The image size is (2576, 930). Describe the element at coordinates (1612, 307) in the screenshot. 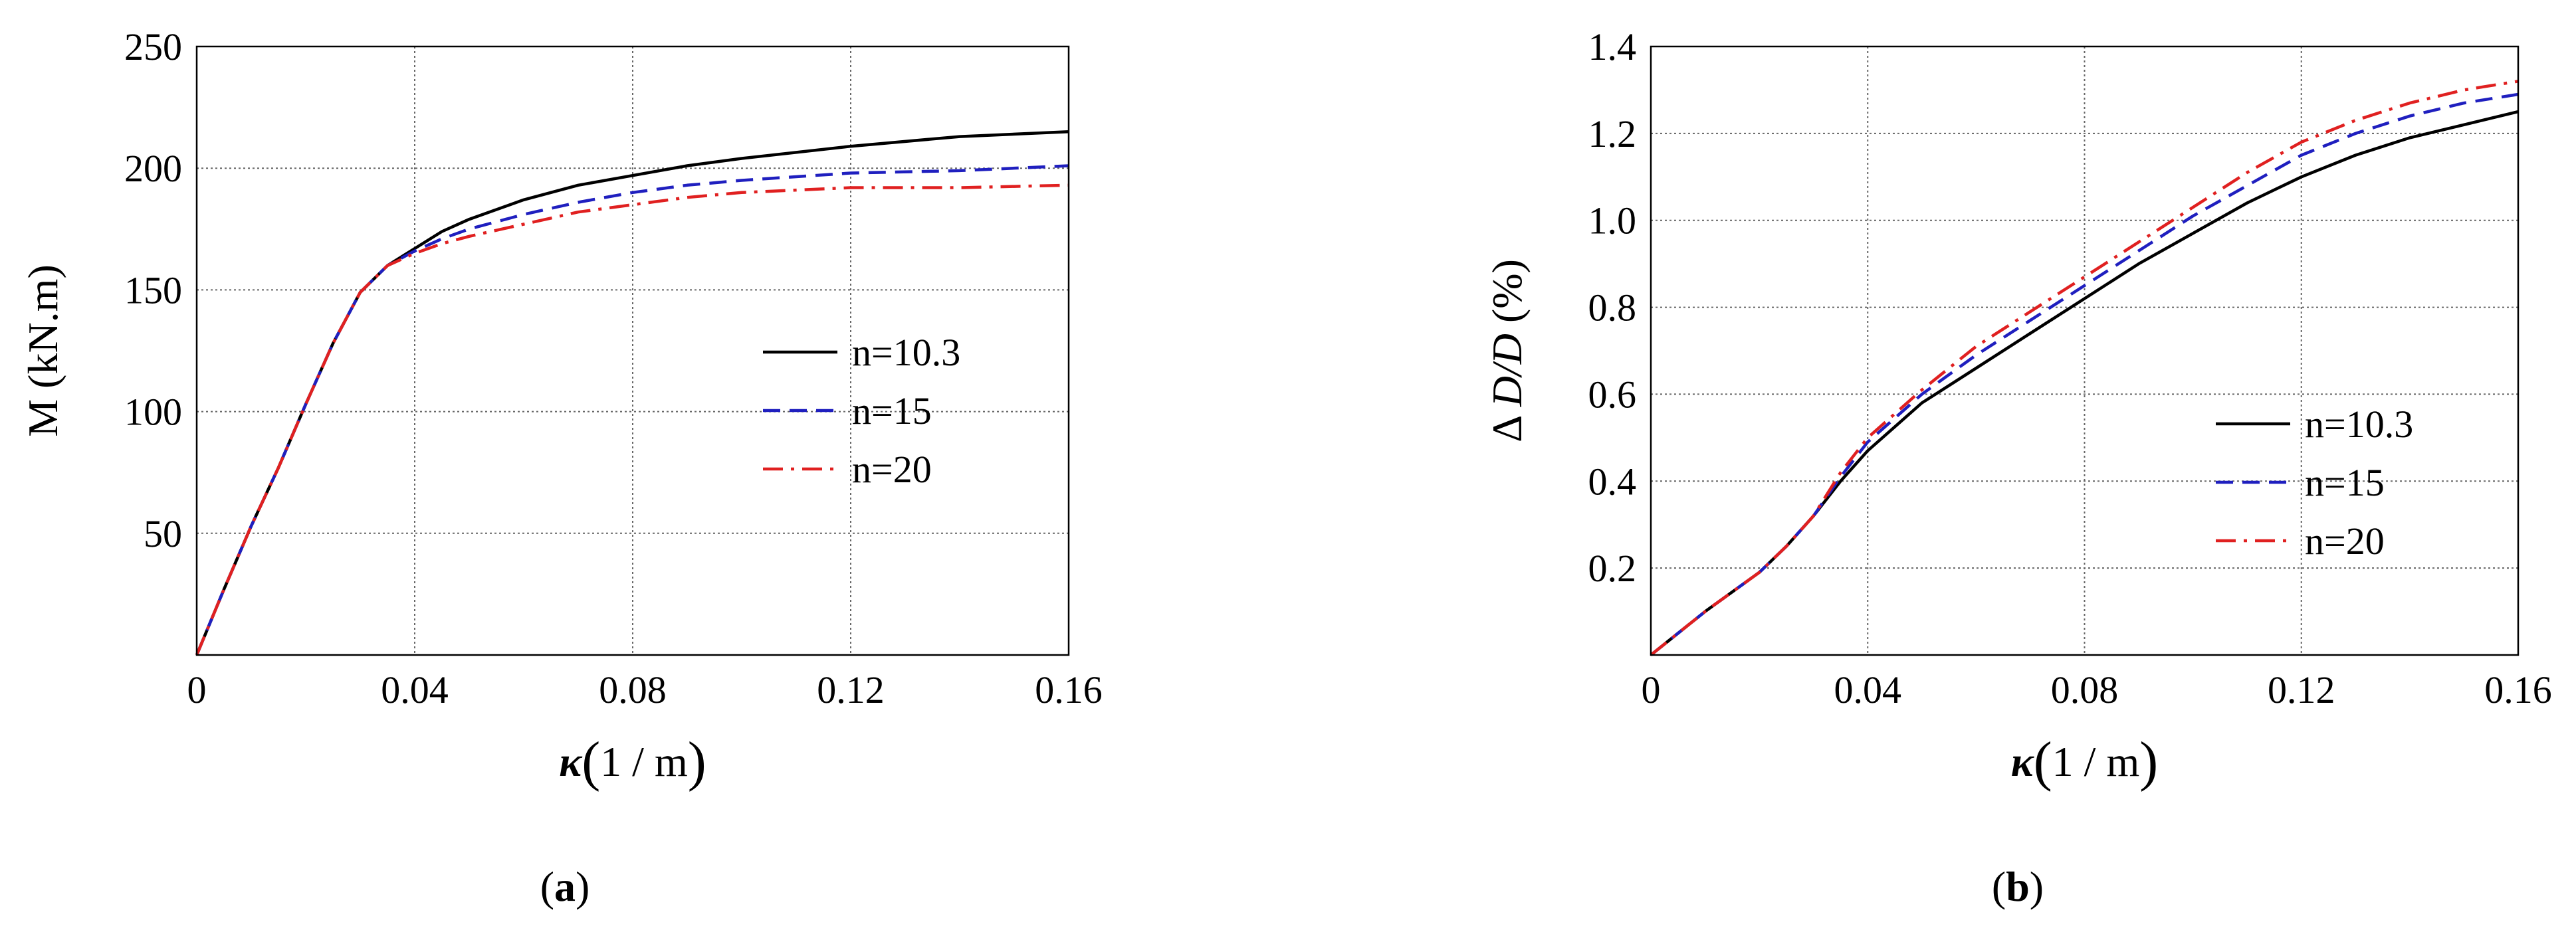

I see `y-tick-label: 0.8` at that location.